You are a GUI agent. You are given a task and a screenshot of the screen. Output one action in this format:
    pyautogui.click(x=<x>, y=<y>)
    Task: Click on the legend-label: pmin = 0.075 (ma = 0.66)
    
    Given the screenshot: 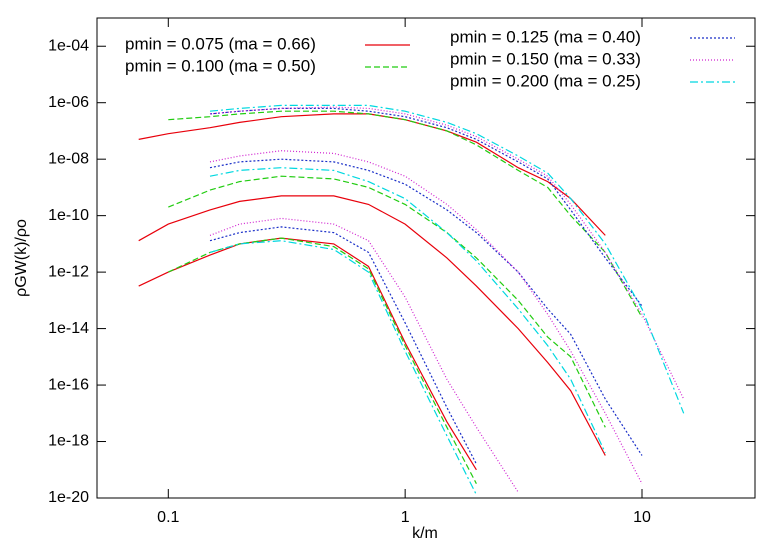 What is the action you would take?
    pyautogui.click(x=220, y=43)
    